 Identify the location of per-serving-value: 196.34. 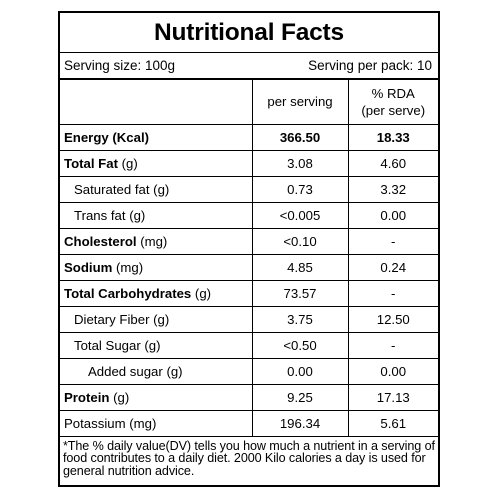
(300, 423).